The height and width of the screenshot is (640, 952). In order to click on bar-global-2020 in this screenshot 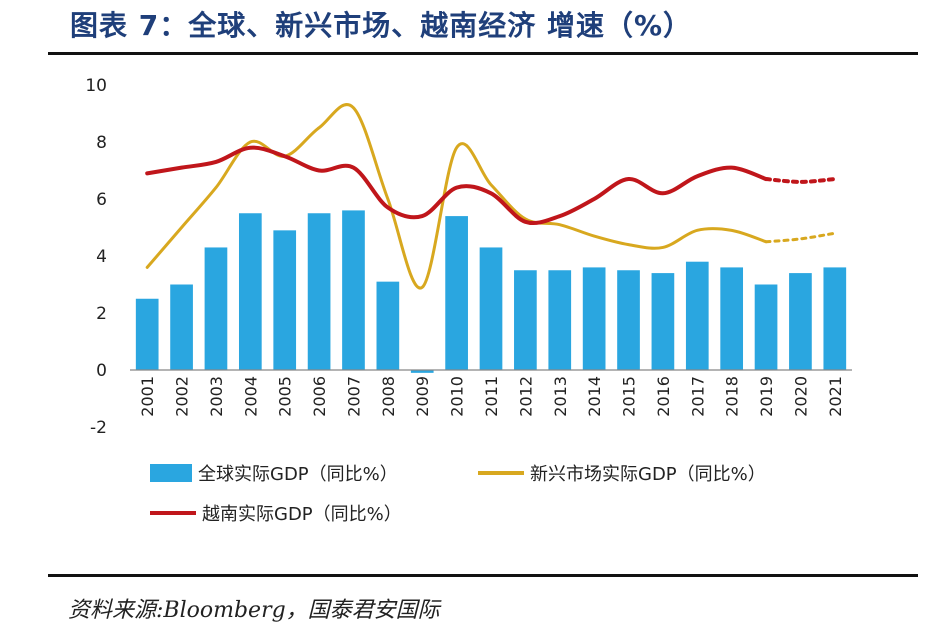, I will do `click(800, 321)`.